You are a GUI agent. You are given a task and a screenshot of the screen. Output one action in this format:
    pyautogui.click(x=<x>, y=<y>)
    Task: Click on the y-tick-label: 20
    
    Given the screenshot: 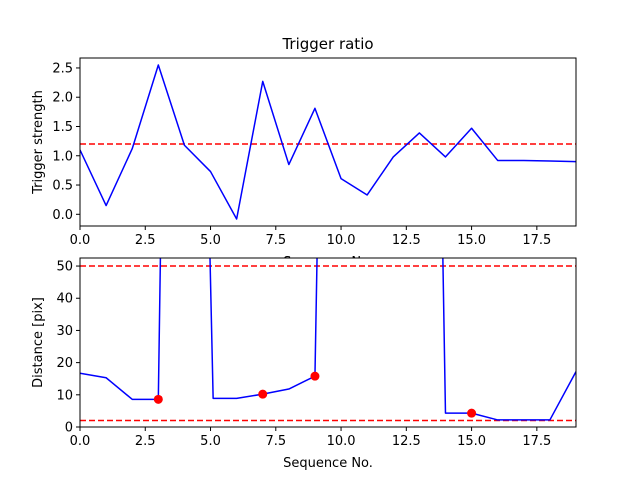 What is the action you would take?
    pyautogui.click(x=64, y=363)
    